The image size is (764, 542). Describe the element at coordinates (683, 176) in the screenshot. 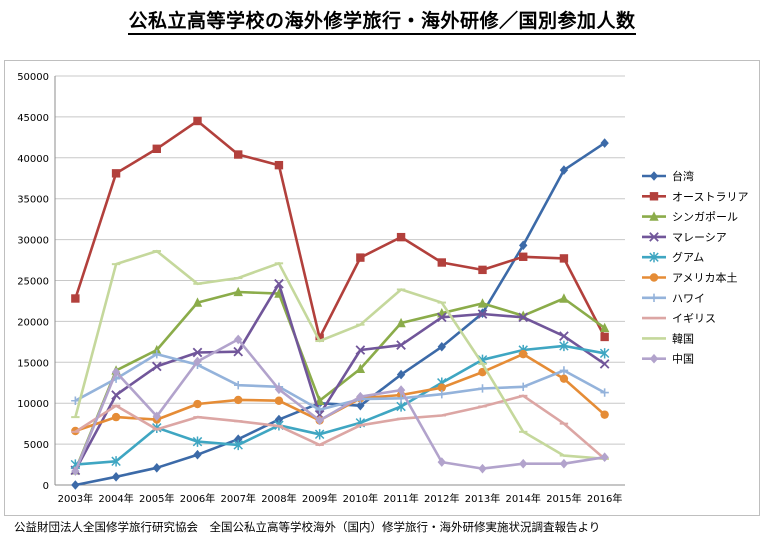

I see `legend-label: 台湾` at that location.